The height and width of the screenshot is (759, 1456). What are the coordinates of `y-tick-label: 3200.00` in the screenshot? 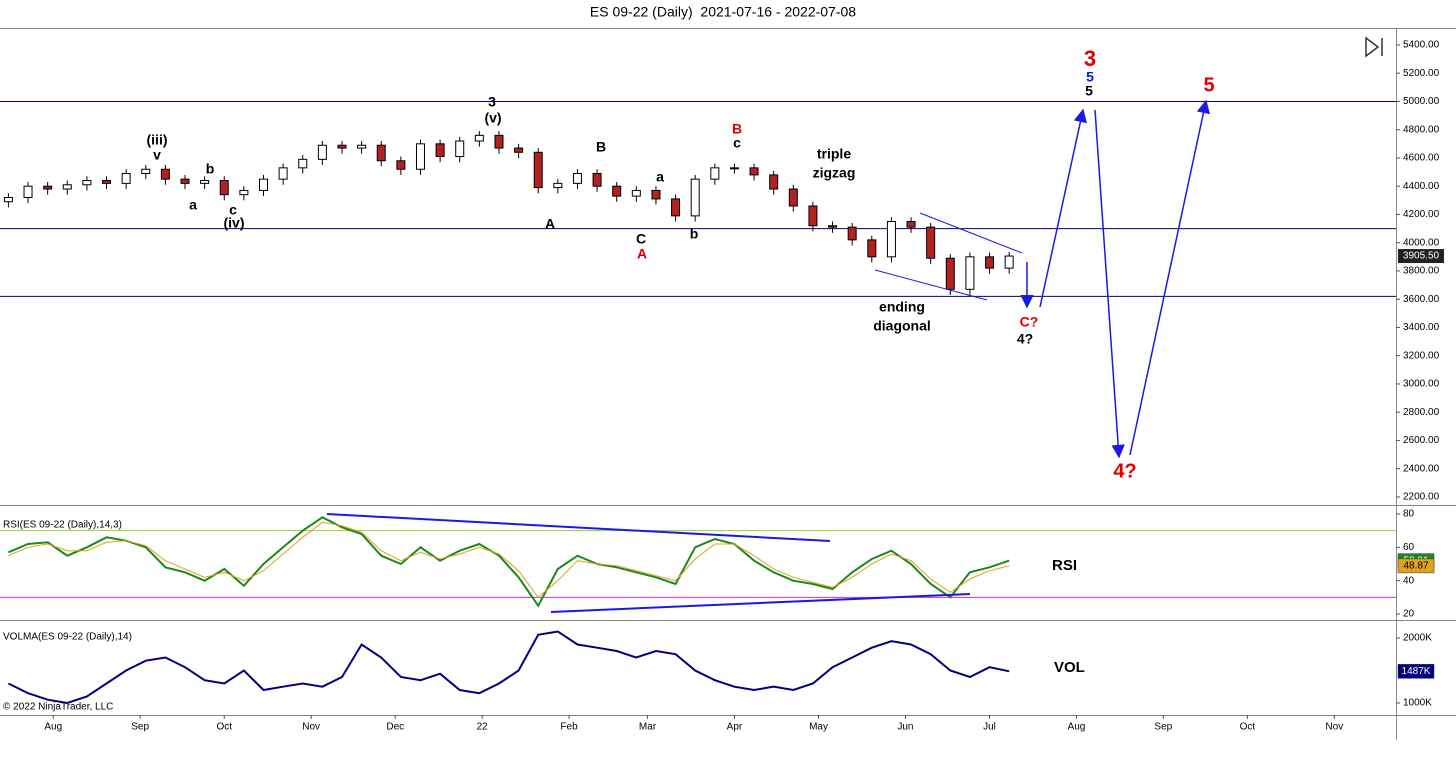 It's located at (1421, 355).